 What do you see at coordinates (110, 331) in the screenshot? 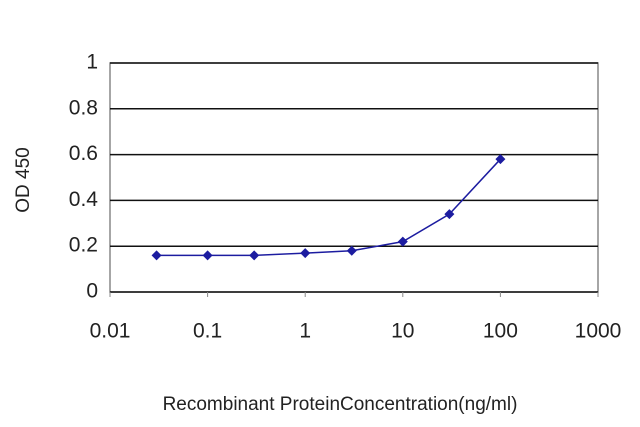
I see `x-tick-label: 0.01` at bounding box center [110, 331].